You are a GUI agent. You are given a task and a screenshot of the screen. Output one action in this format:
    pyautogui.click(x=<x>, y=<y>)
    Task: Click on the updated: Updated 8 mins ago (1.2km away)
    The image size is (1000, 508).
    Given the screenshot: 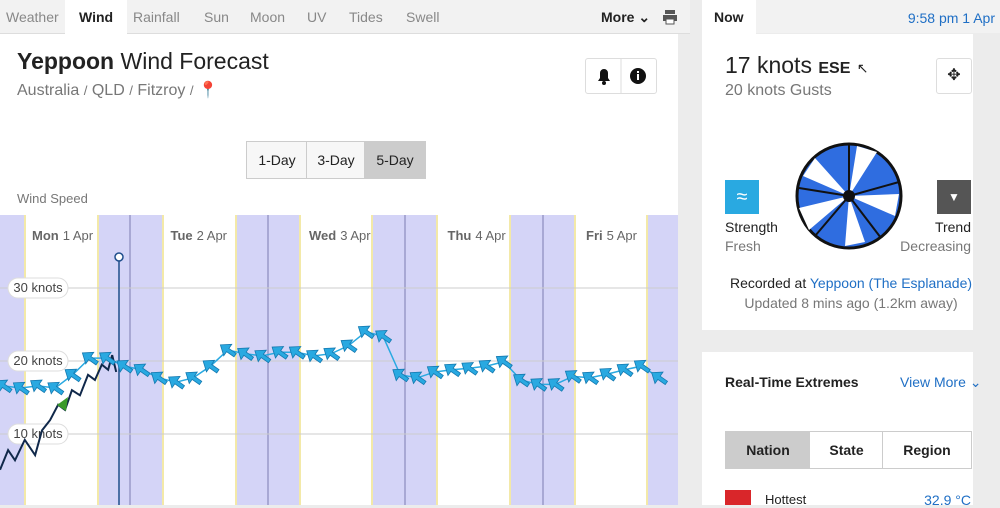 What is the action you would take?
    pyautogui.click(x=851, y=303)
    